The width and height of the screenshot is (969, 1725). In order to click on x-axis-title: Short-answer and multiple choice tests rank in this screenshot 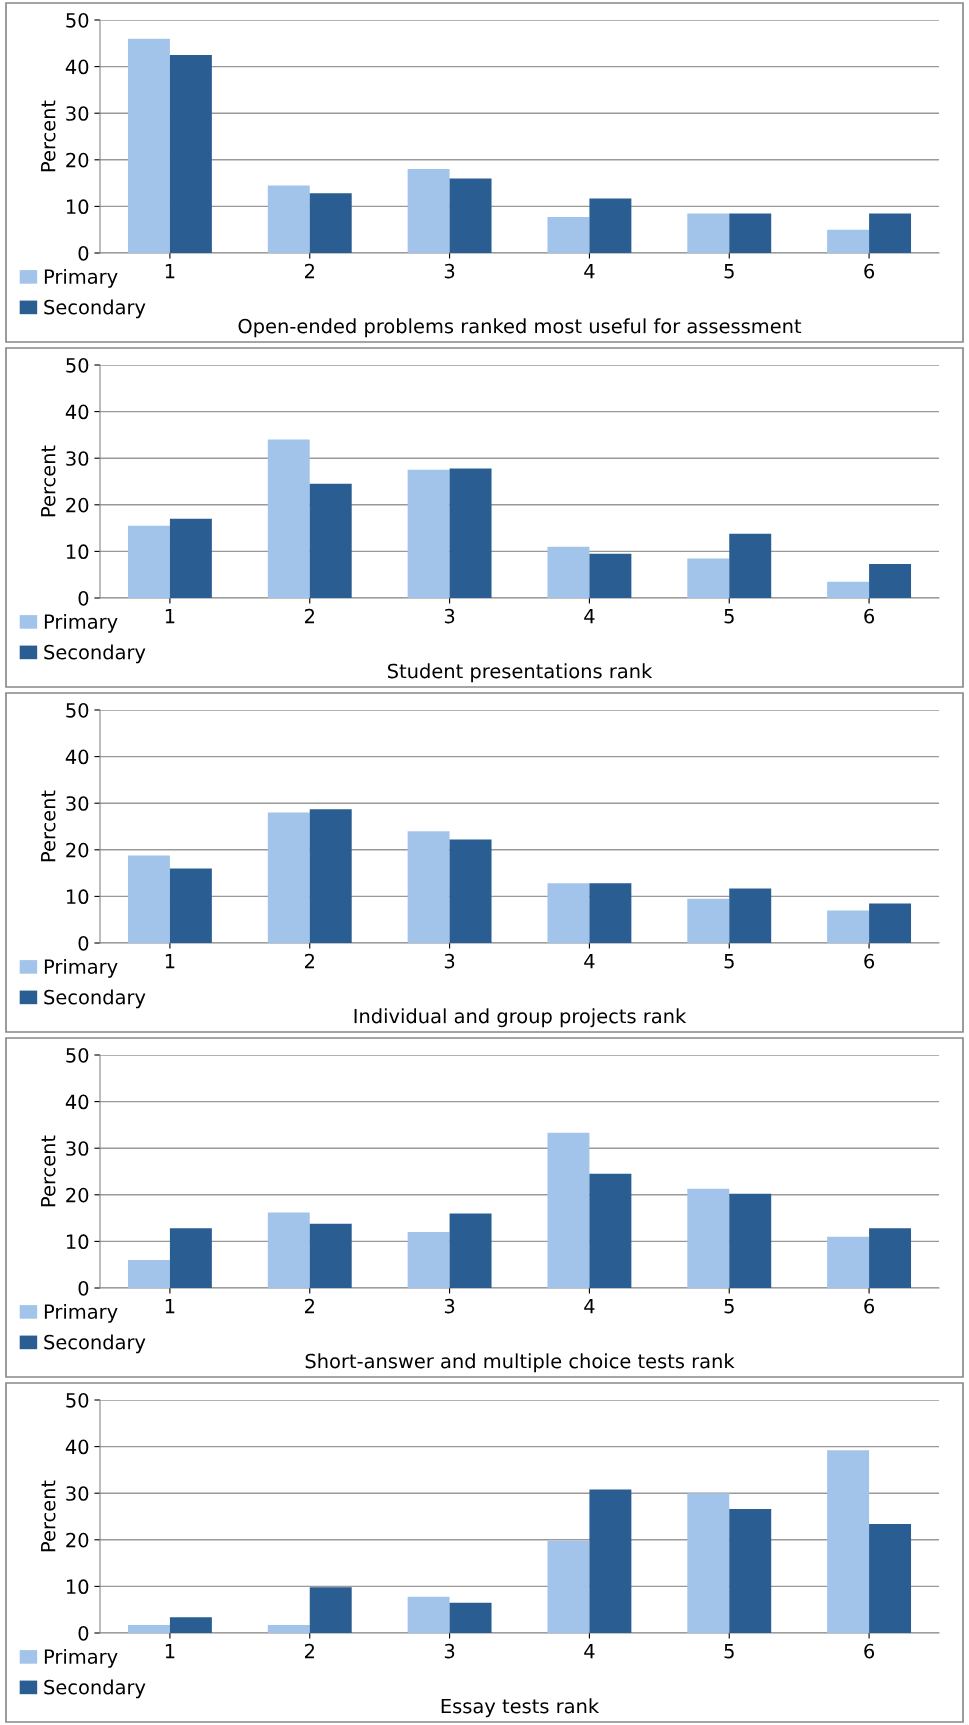, I will do `click(520, 1363)`.